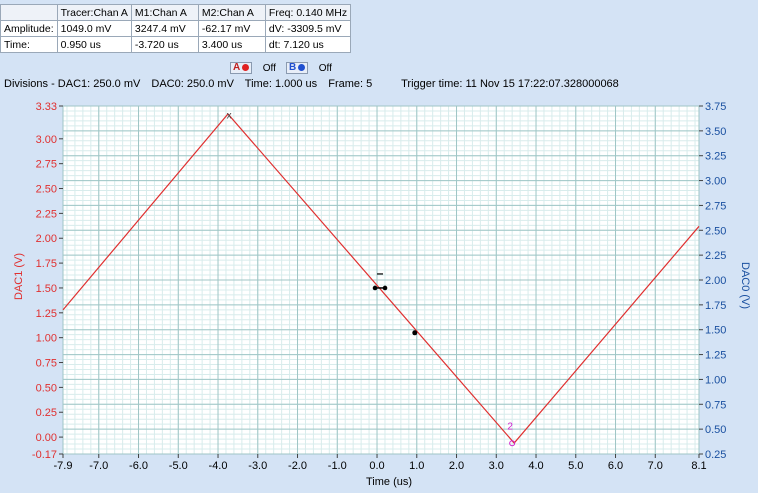  I want to click on y-right-tick-label: 0.75, so click(715, 405).